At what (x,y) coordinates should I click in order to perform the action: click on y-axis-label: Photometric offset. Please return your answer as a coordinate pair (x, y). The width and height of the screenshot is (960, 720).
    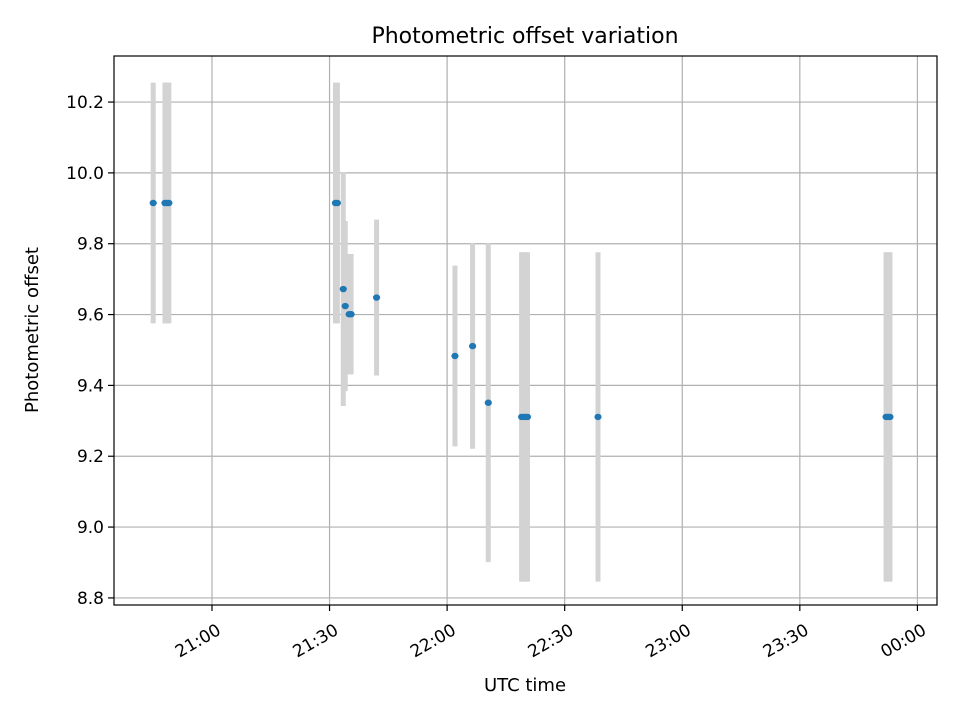
    Looking at the image, I should click on (32, 330).